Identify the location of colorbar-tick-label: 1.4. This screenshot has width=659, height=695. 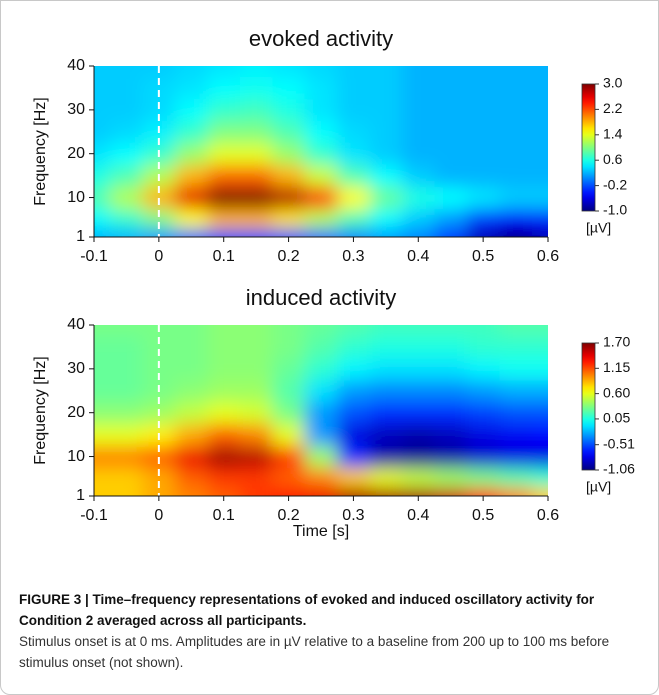
(613, 134).